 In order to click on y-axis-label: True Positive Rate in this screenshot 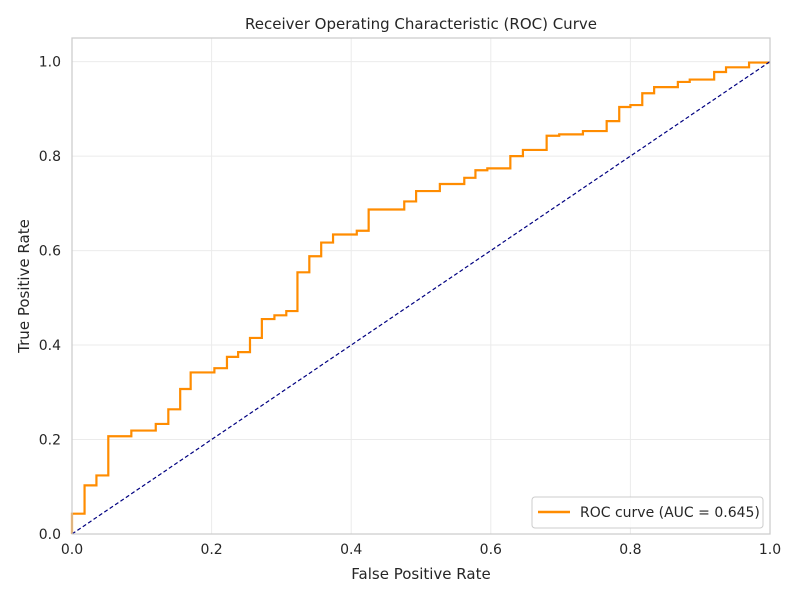, I will do `click(24, 286)`.